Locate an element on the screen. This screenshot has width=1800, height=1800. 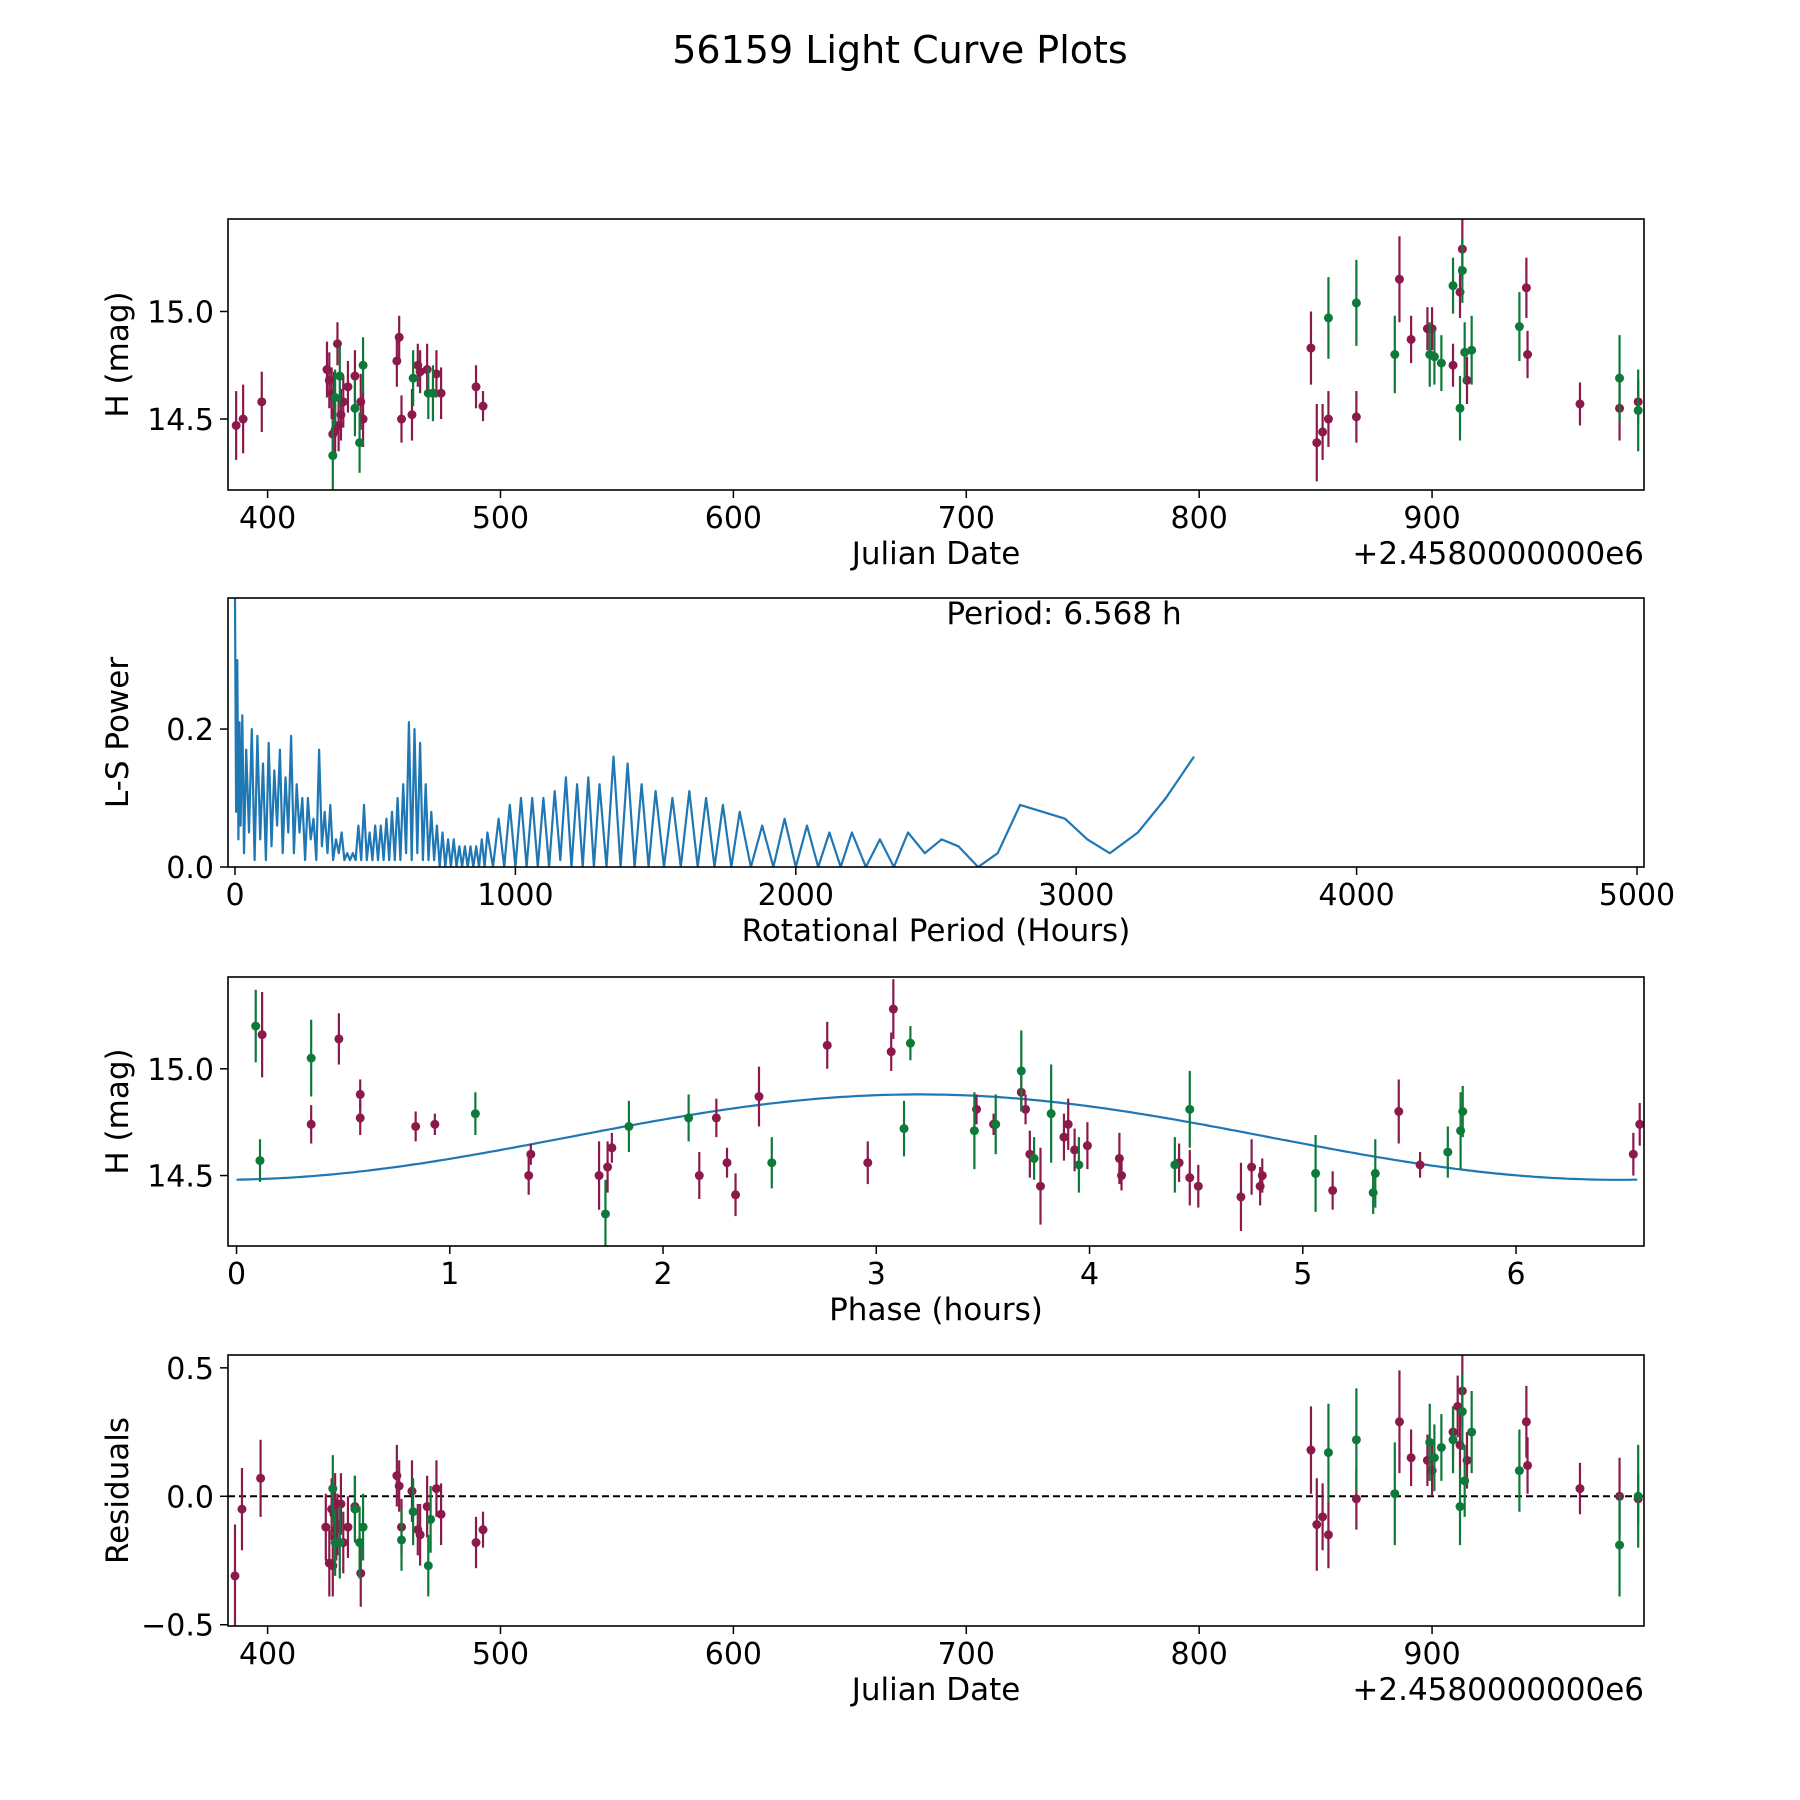
x-tick-label: 4 is located at coordinates (1089, 1274).